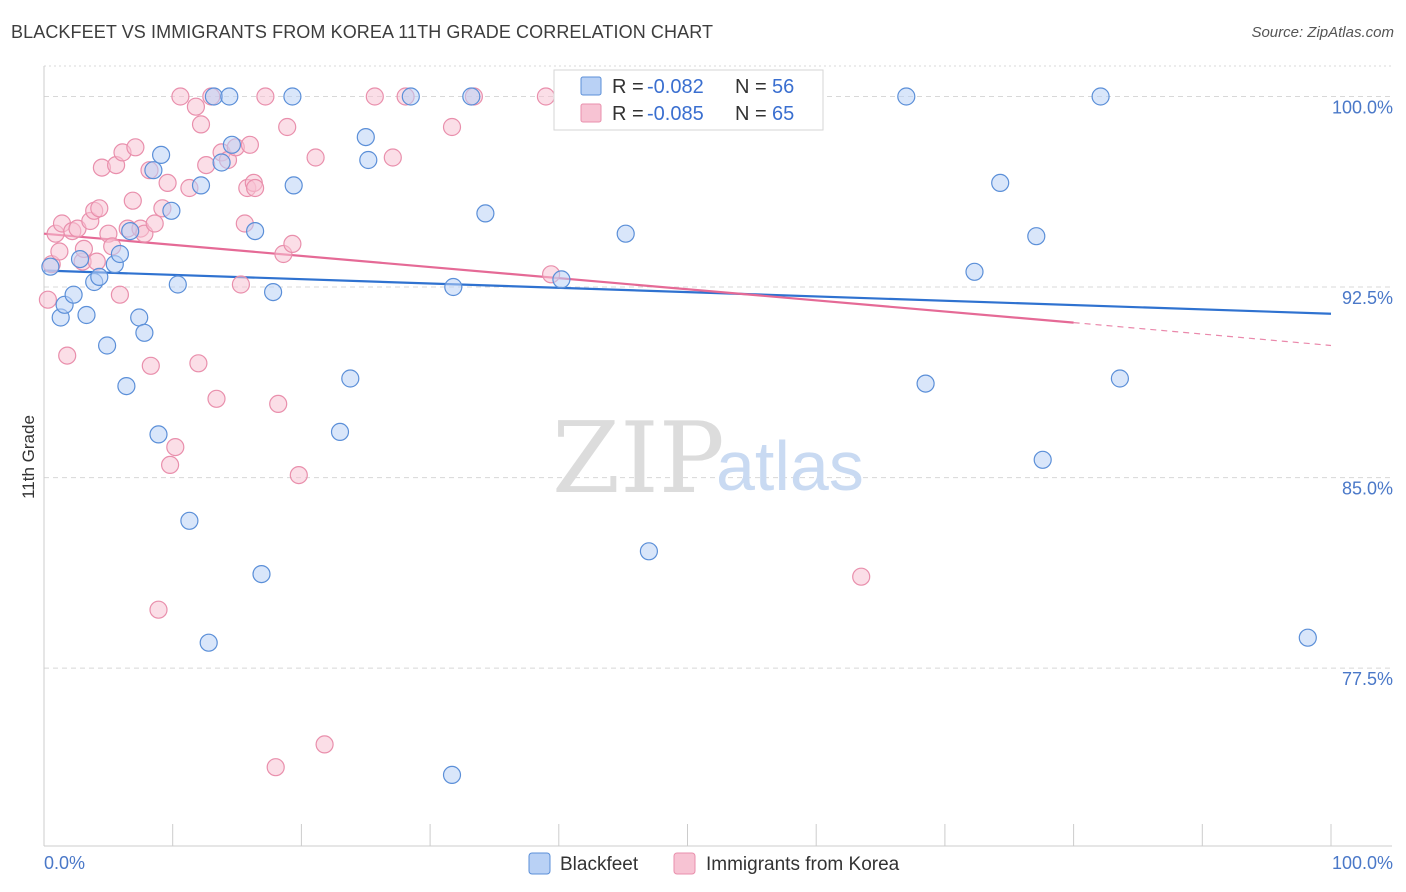 The height and width of the screenshot is (892, 1406). Describe the element at coordinates (1322, 32) in the screenshot. I see `chart-source: Source: ZipAtlas.com` at that location.